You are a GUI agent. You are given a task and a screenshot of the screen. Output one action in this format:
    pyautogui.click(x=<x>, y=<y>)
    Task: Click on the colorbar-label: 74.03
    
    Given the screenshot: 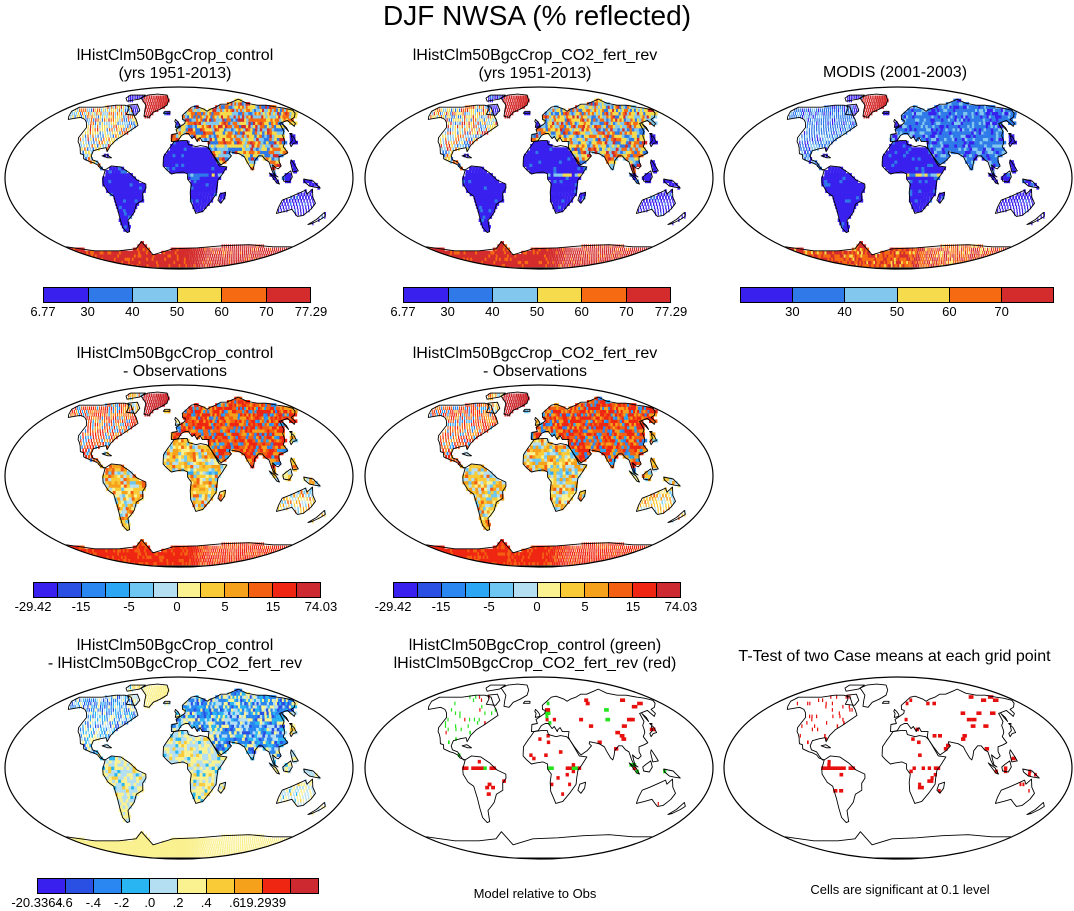 What is the action you would take?
    pyautogui.click(x=321, y=606)
    